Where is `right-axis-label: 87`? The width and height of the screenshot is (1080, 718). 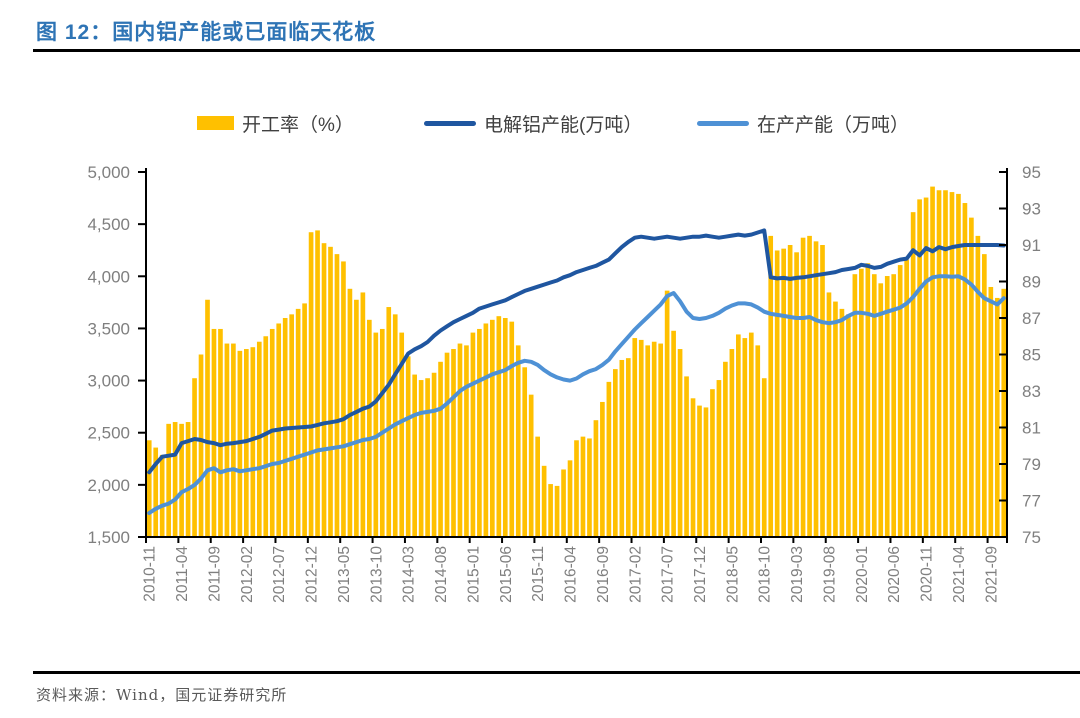 right-axis-label: 87 is located at coordinates (1031, 318).